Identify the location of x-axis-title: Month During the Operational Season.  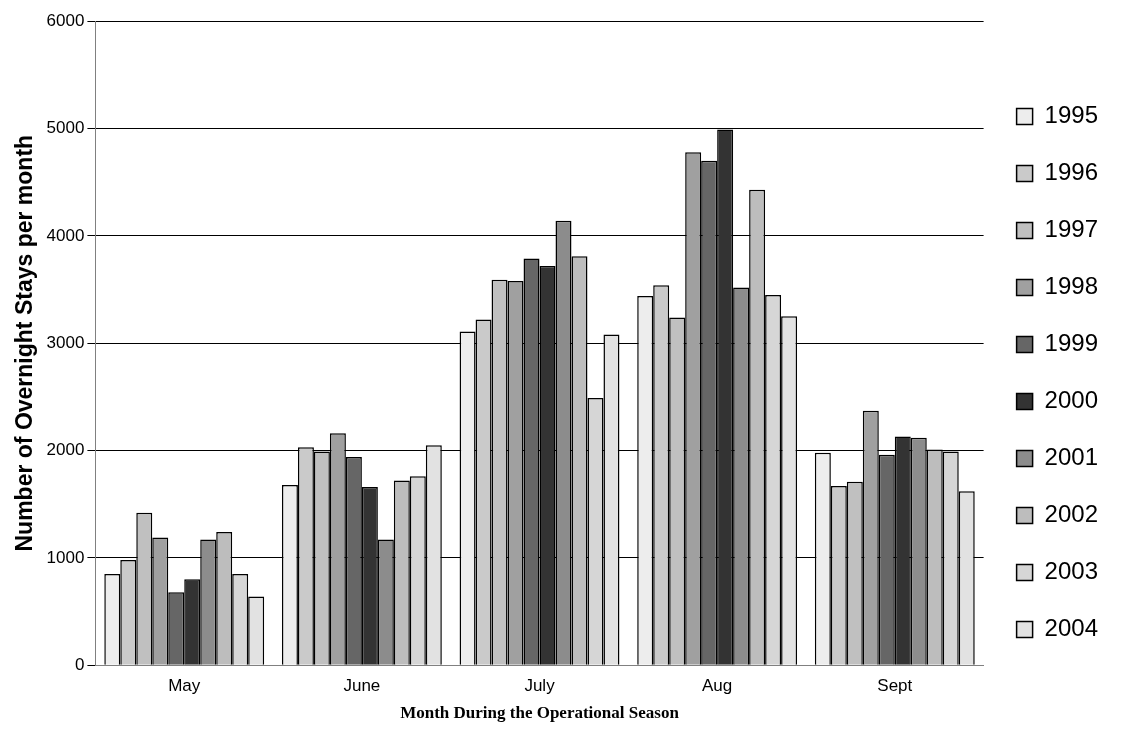
(540, 713).